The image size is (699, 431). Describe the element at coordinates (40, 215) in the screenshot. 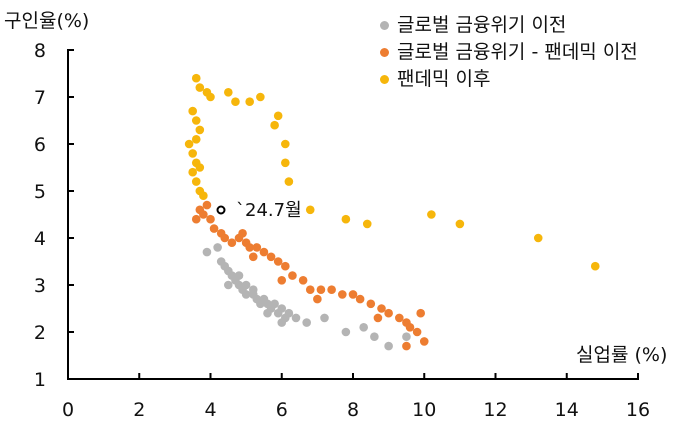

I see `y-tick-labels: 1 2 3 4 5 6 7 8` at that location.